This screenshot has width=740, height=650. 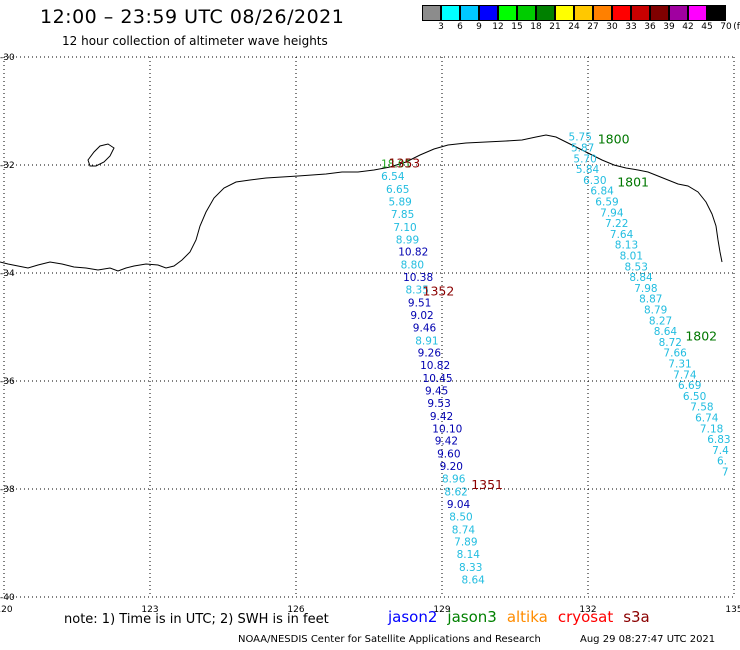 What do you see at coordinates (473, 581) in the screenshot?
I see `swh-value: 8.64` at bounding box center [473, 581].